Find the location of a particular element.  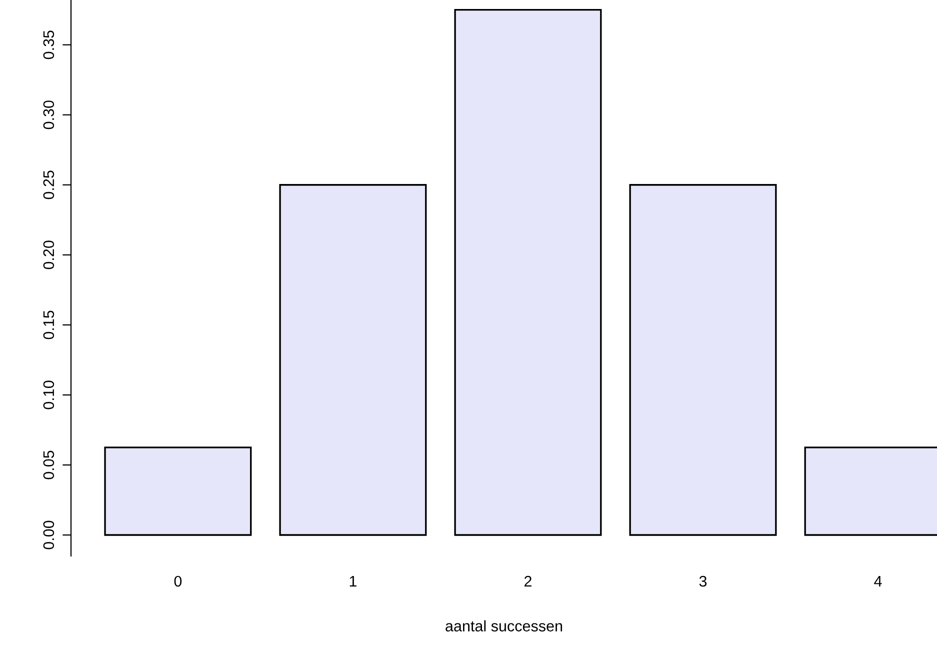

x-axis-title: aantal successen is located at coordinates (504, 626).